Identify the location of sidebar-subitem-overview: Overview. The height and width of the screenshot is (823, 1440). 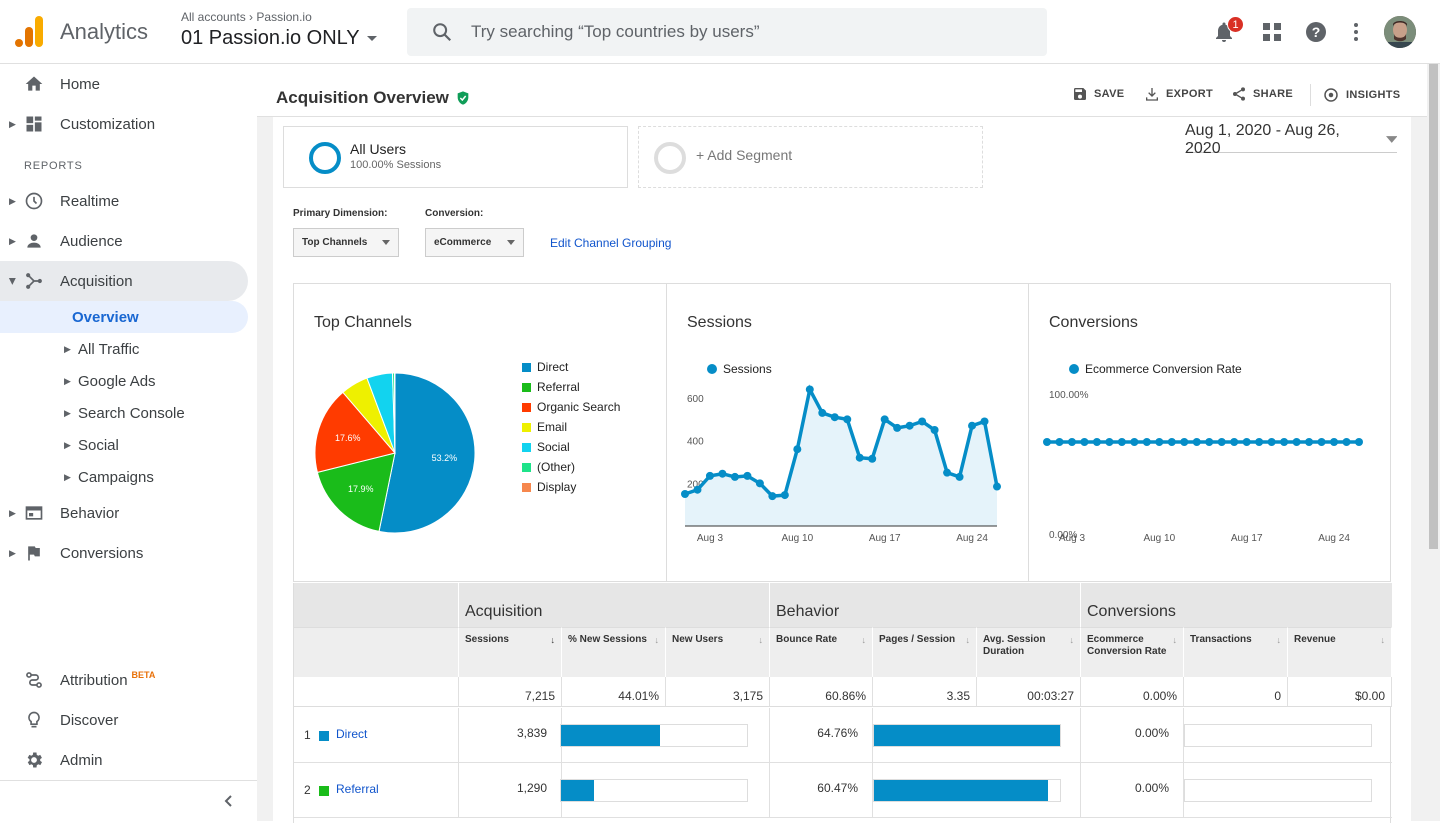
(124, 317).